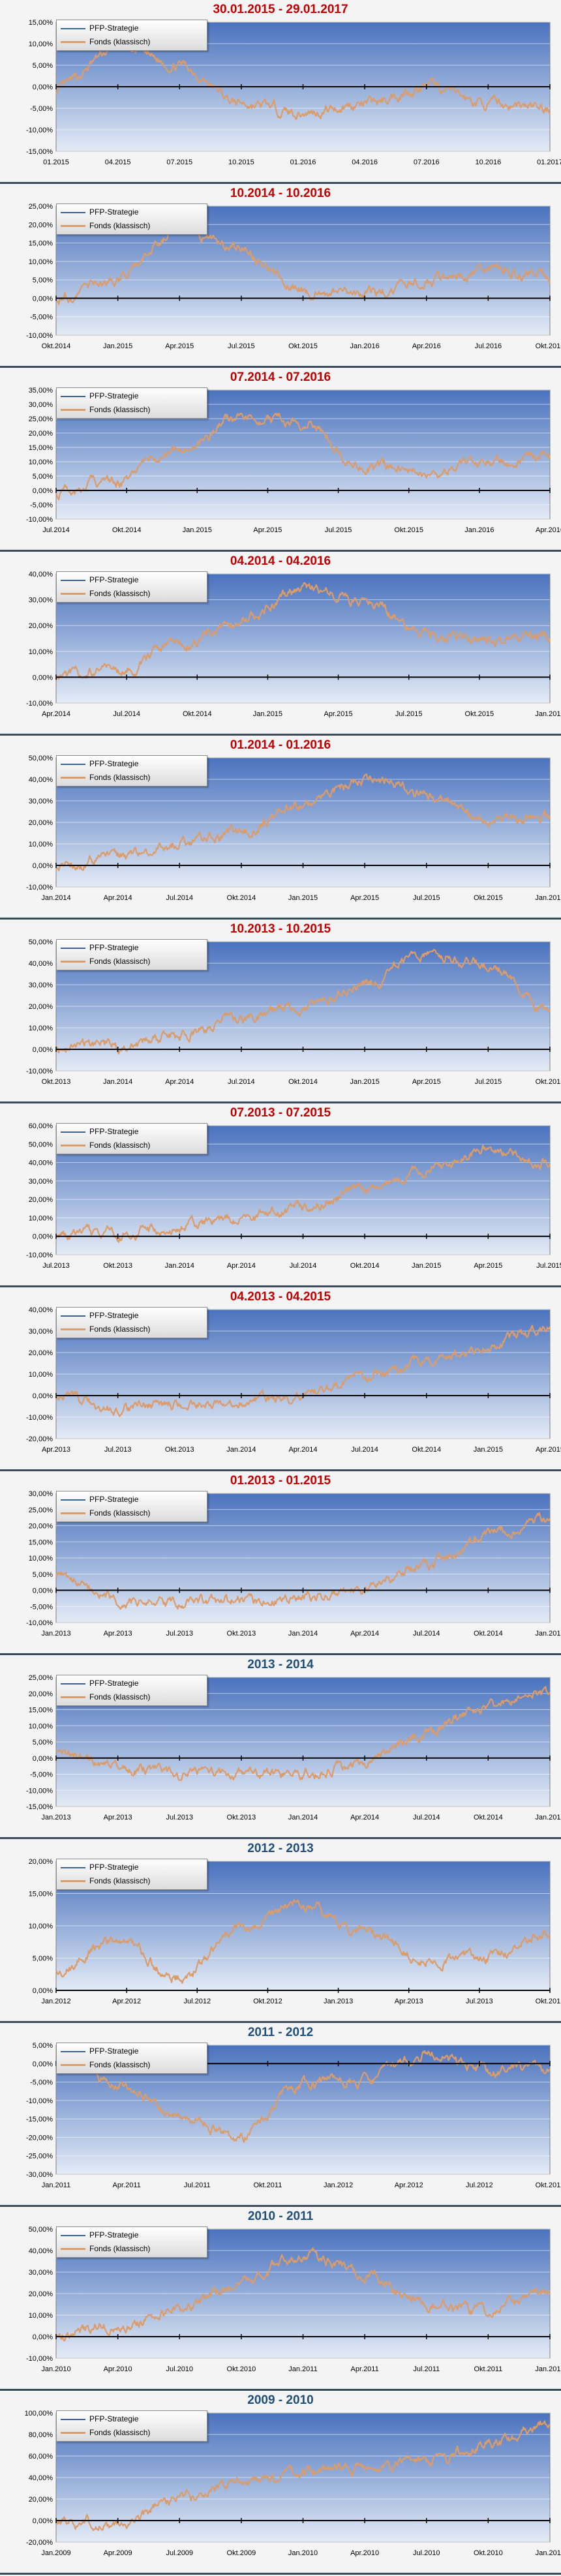 The height and width of the screenshot is (2576, 561). Describe the element at coordinates (241, 162) in the screenshot. I see `x-tick-label: 10.2015` at that location.